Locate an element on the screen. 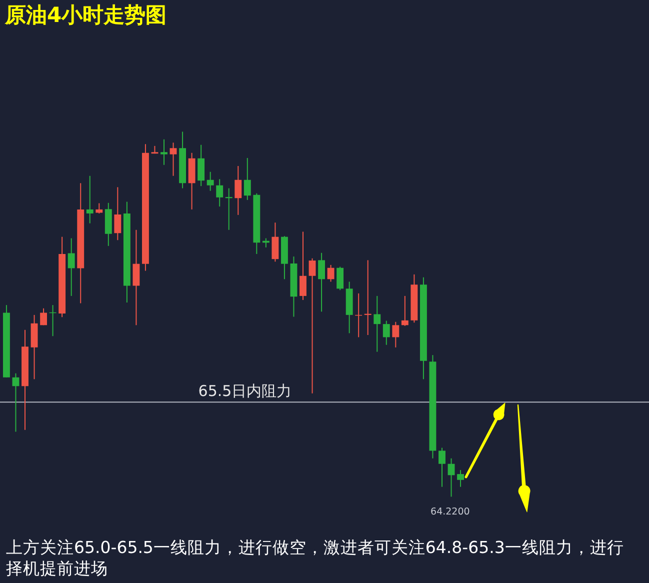 The height and width of the screenshot is (583, 649). chart-title: 原油4小时走势图 is located at coordinates (85, 15).